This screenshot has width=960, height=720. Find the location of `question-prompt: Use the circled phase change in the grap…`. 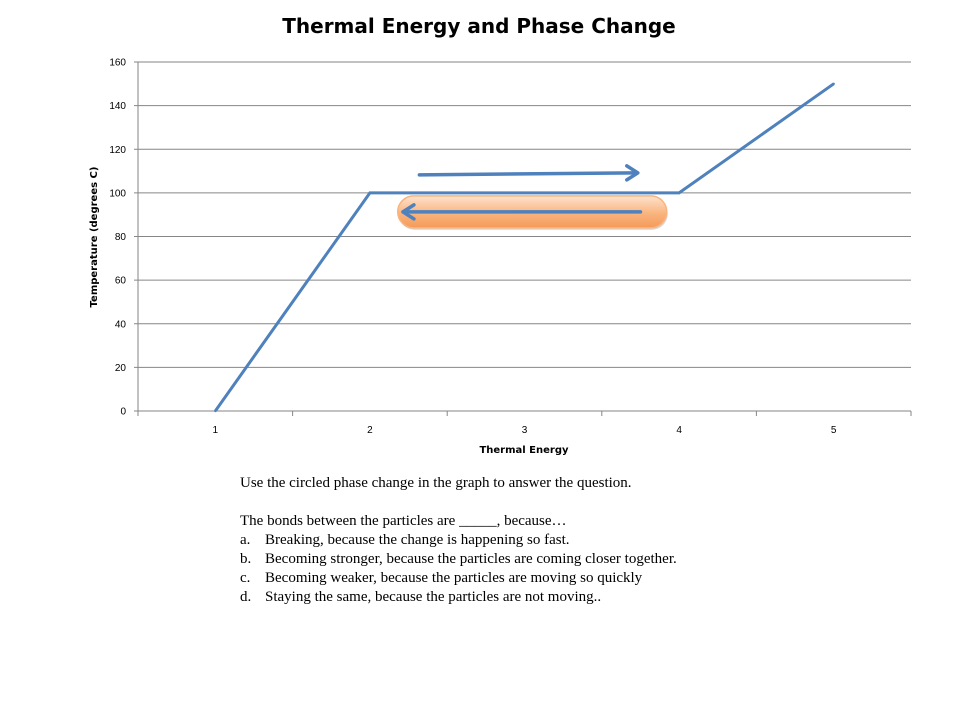

question-prompt: Use the circled phase change in the grap… is located at coordinates (436, 483).